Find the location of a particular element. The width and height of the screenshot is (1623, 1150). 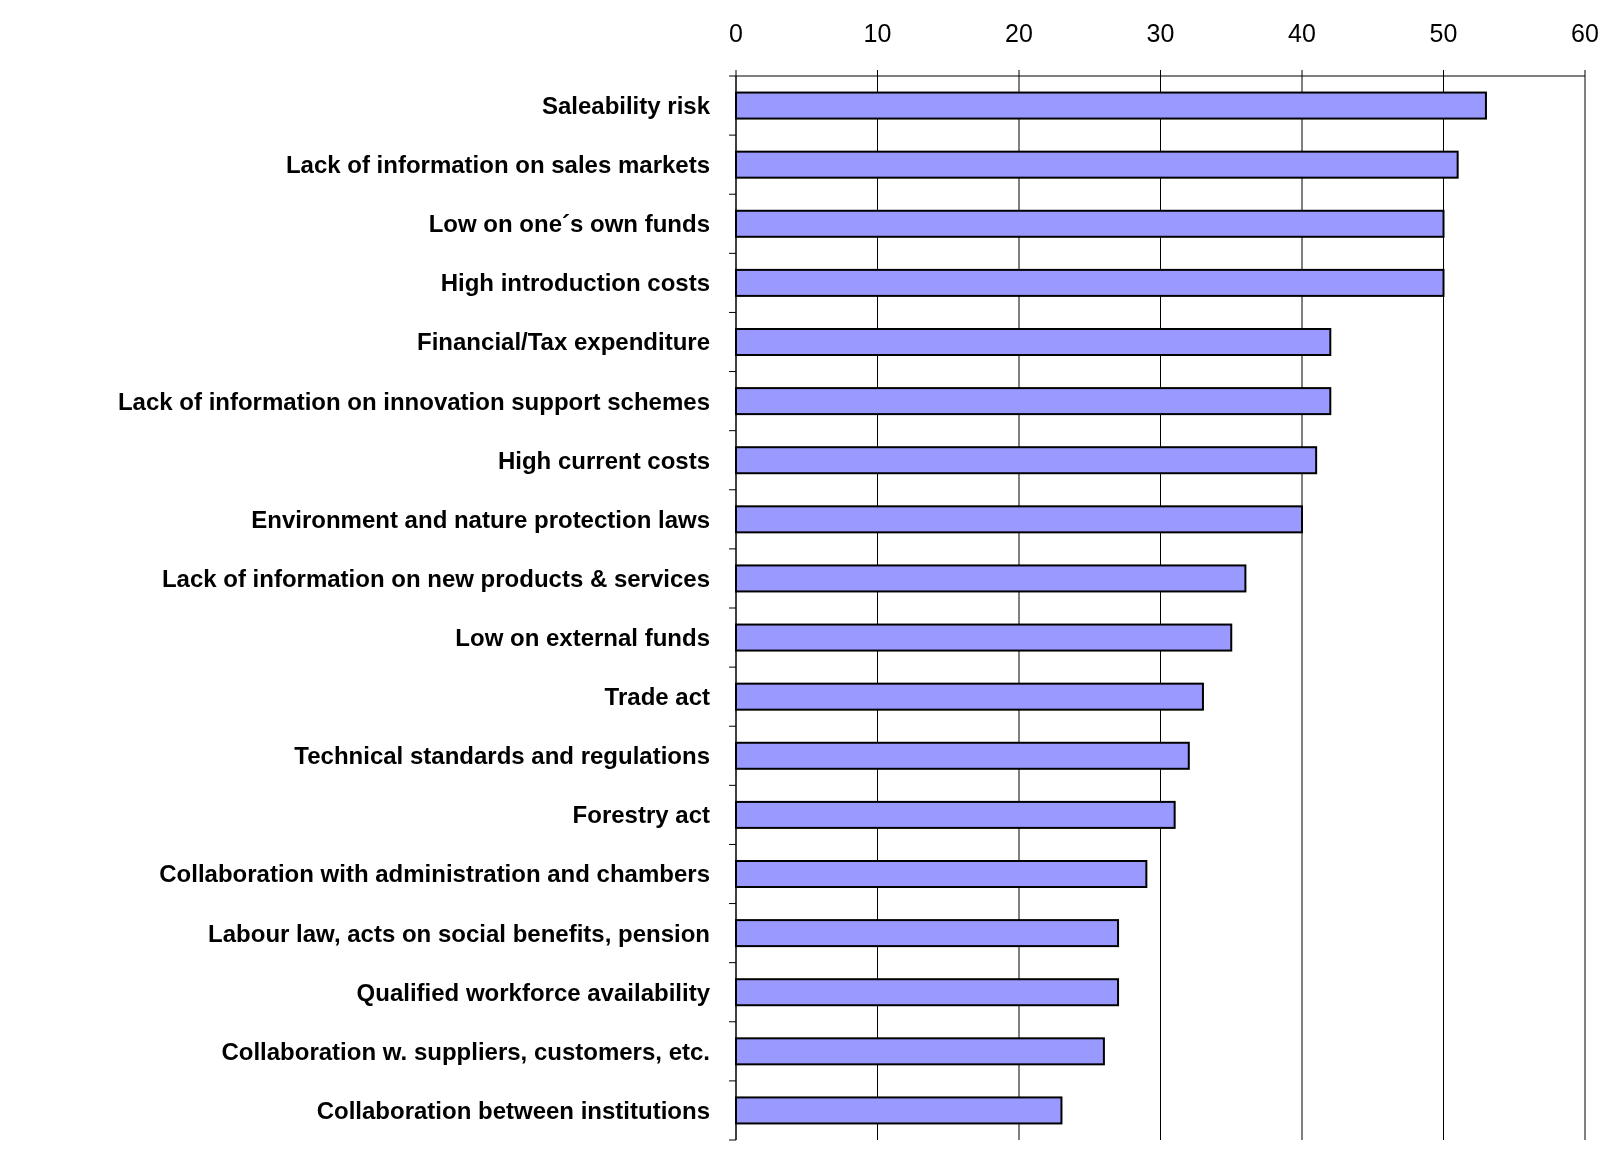

y-tick-label: Collaboration between institutions is located at coordinates (513, 1110).